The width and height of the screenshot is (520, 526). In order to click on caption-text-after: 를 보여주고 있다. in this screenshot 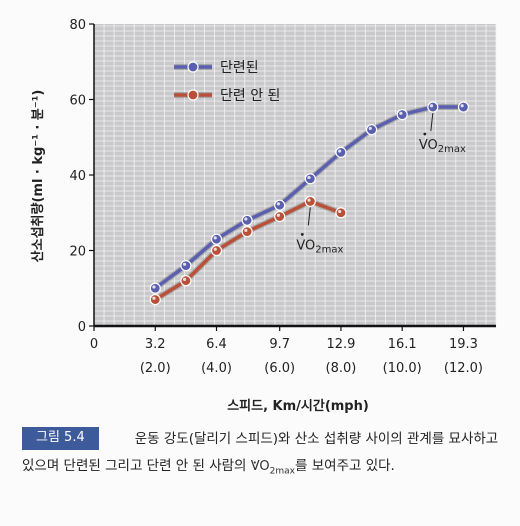, I will do `click(345, 466)`.